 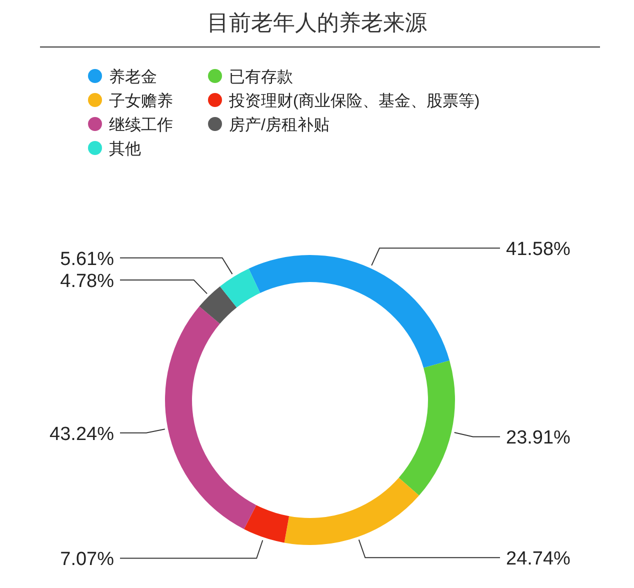 What do you see at coordinates (141, 101) in the screenshot?
I see `legend-label: 子女赡养` at bounding box center [141, 101].